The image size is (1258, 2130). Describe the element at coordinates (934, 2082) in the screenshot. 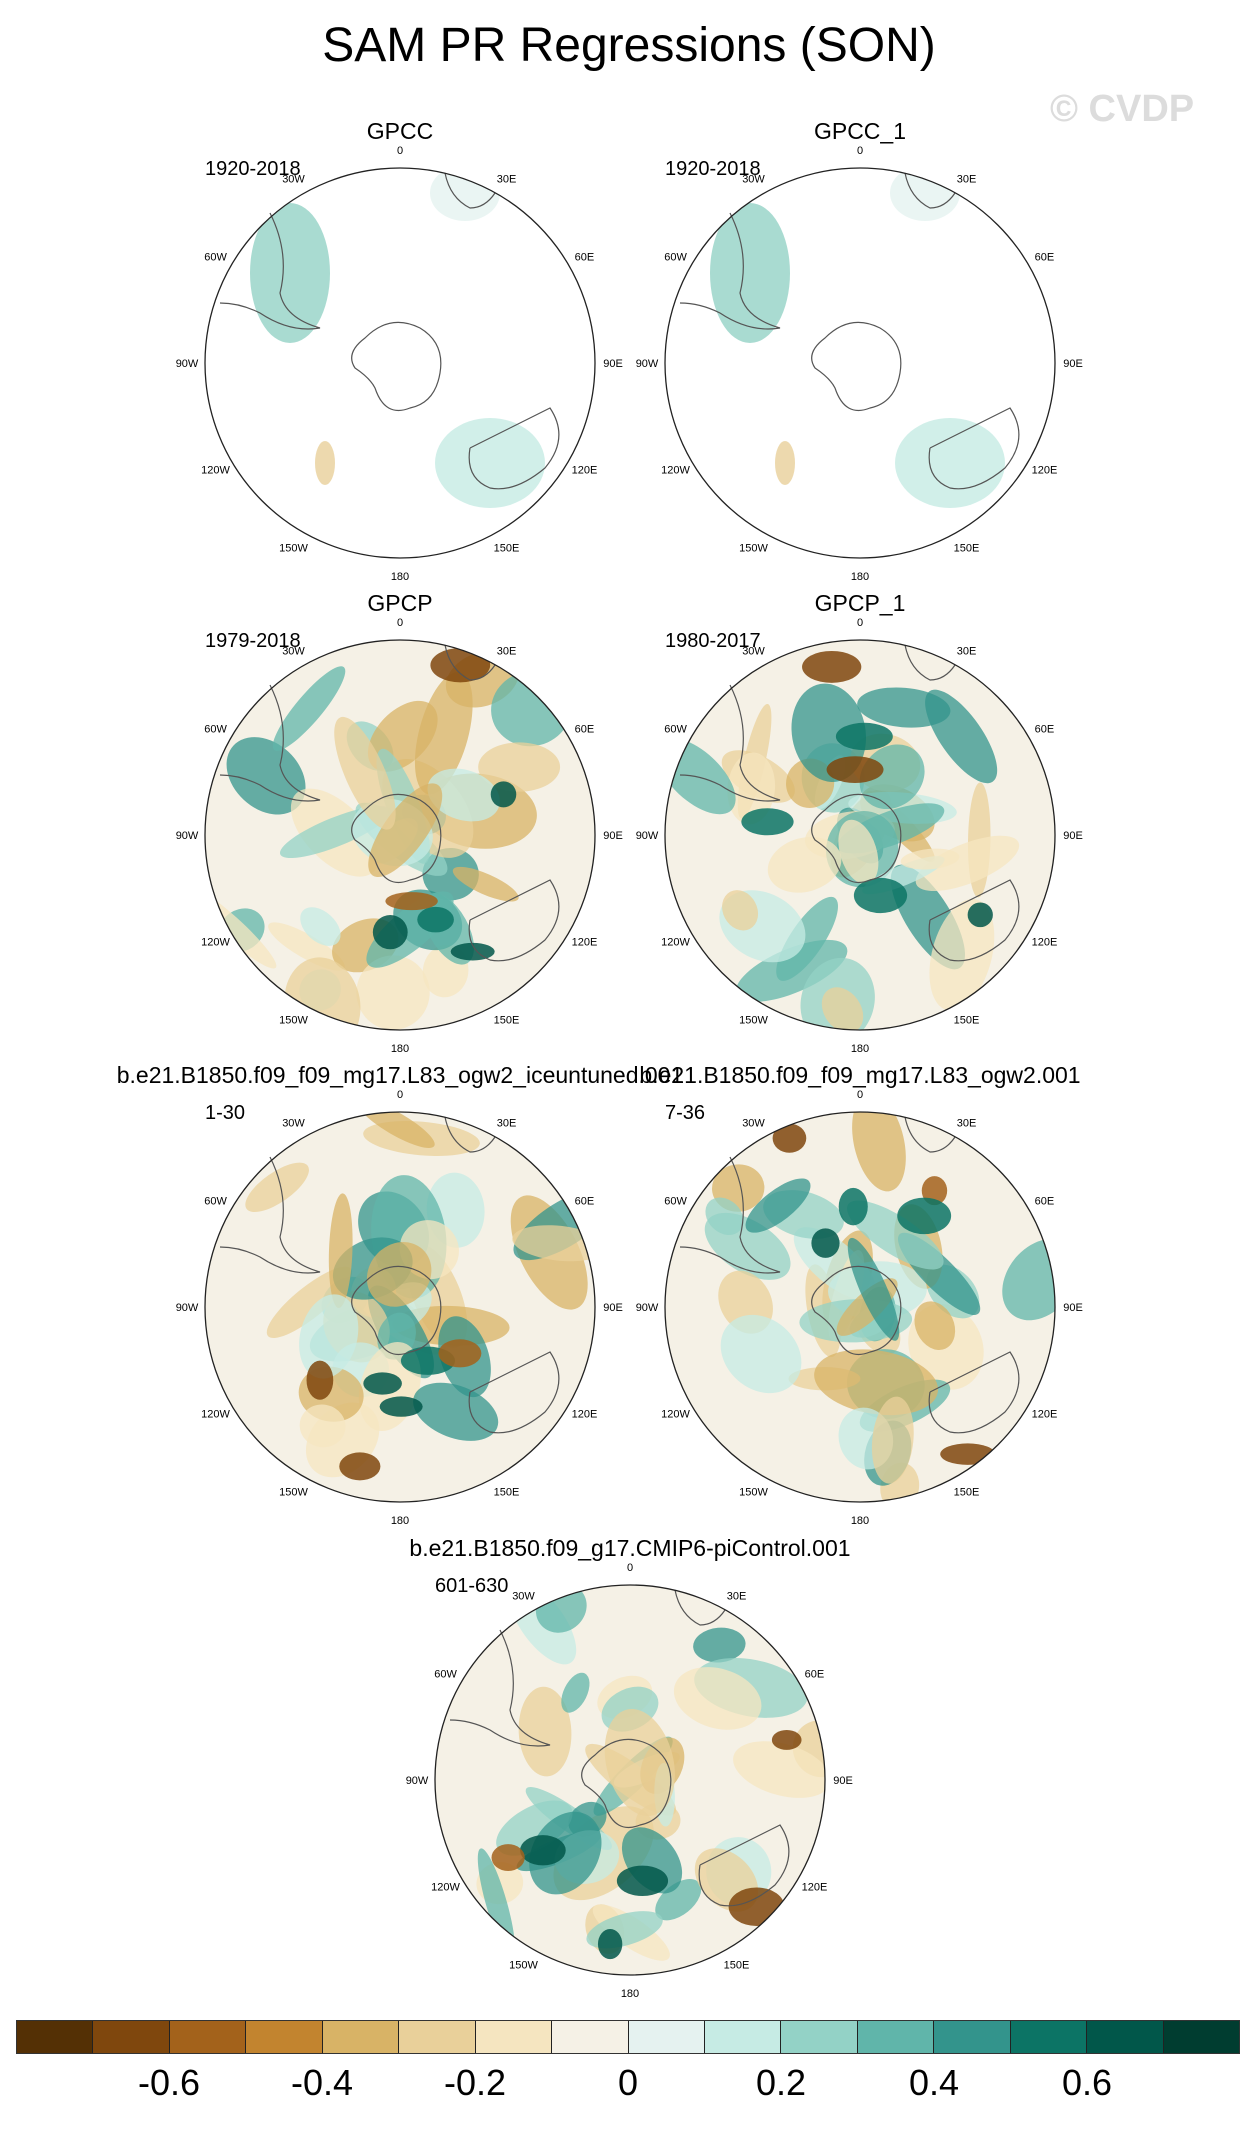

I see `colorbar-tick-label: 0.4` at that location.